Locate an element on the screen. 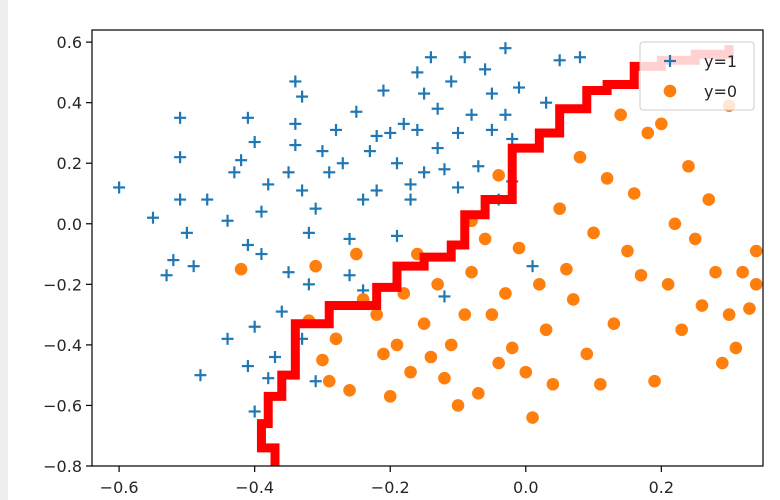 The image size is (780, 500). y-tick-label: 0.0 is located at coordinates (69, 224).